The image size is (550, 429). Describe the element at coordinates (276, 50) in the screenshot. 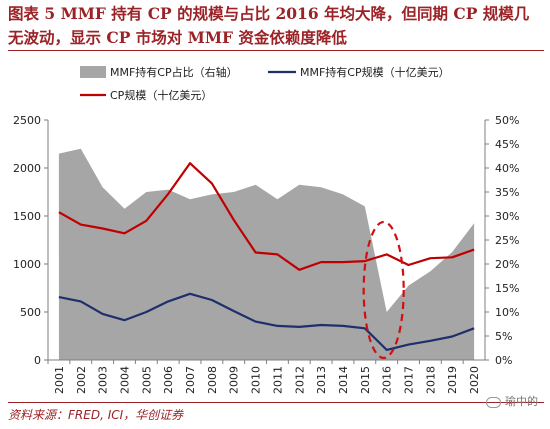

I see `title-divider` at that location.